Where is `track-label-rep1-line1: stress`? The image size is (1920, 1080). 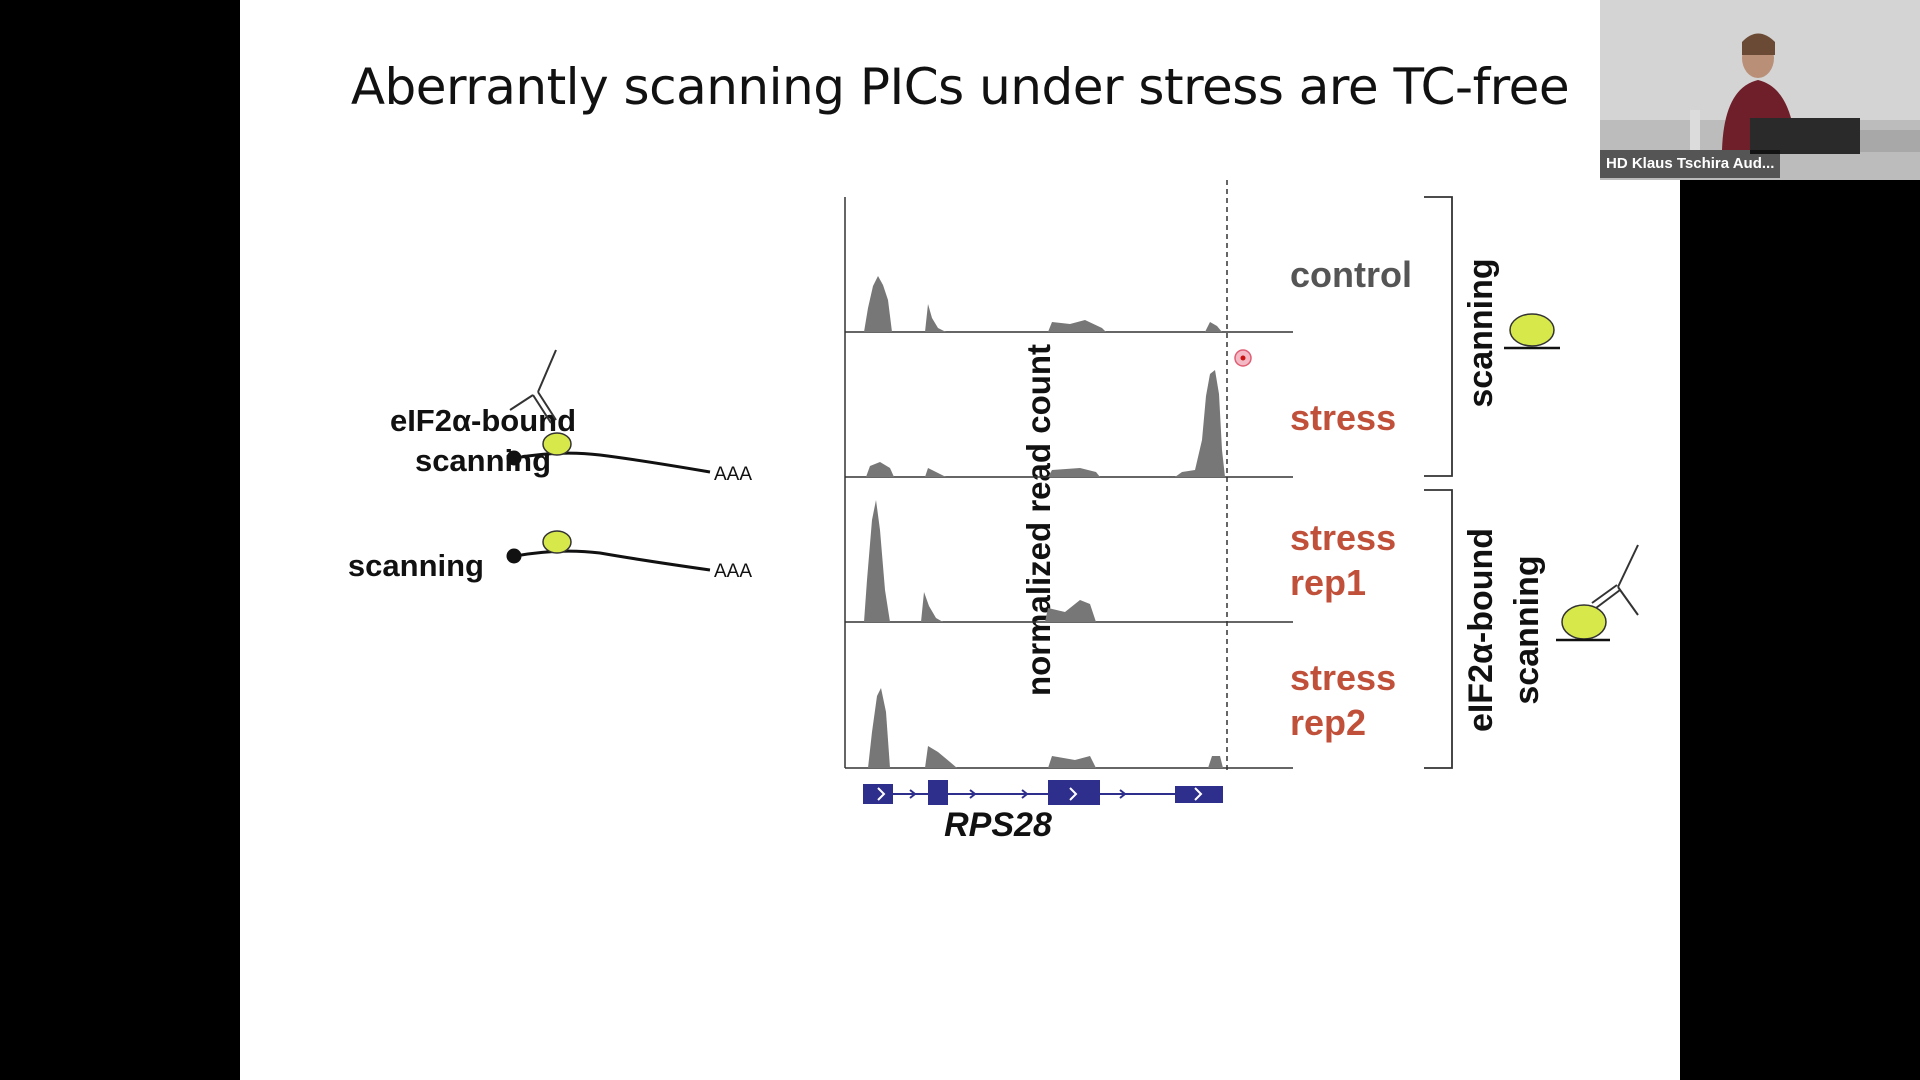
track-label-rep1-line1: stress is located at coordinates (1343, 537).